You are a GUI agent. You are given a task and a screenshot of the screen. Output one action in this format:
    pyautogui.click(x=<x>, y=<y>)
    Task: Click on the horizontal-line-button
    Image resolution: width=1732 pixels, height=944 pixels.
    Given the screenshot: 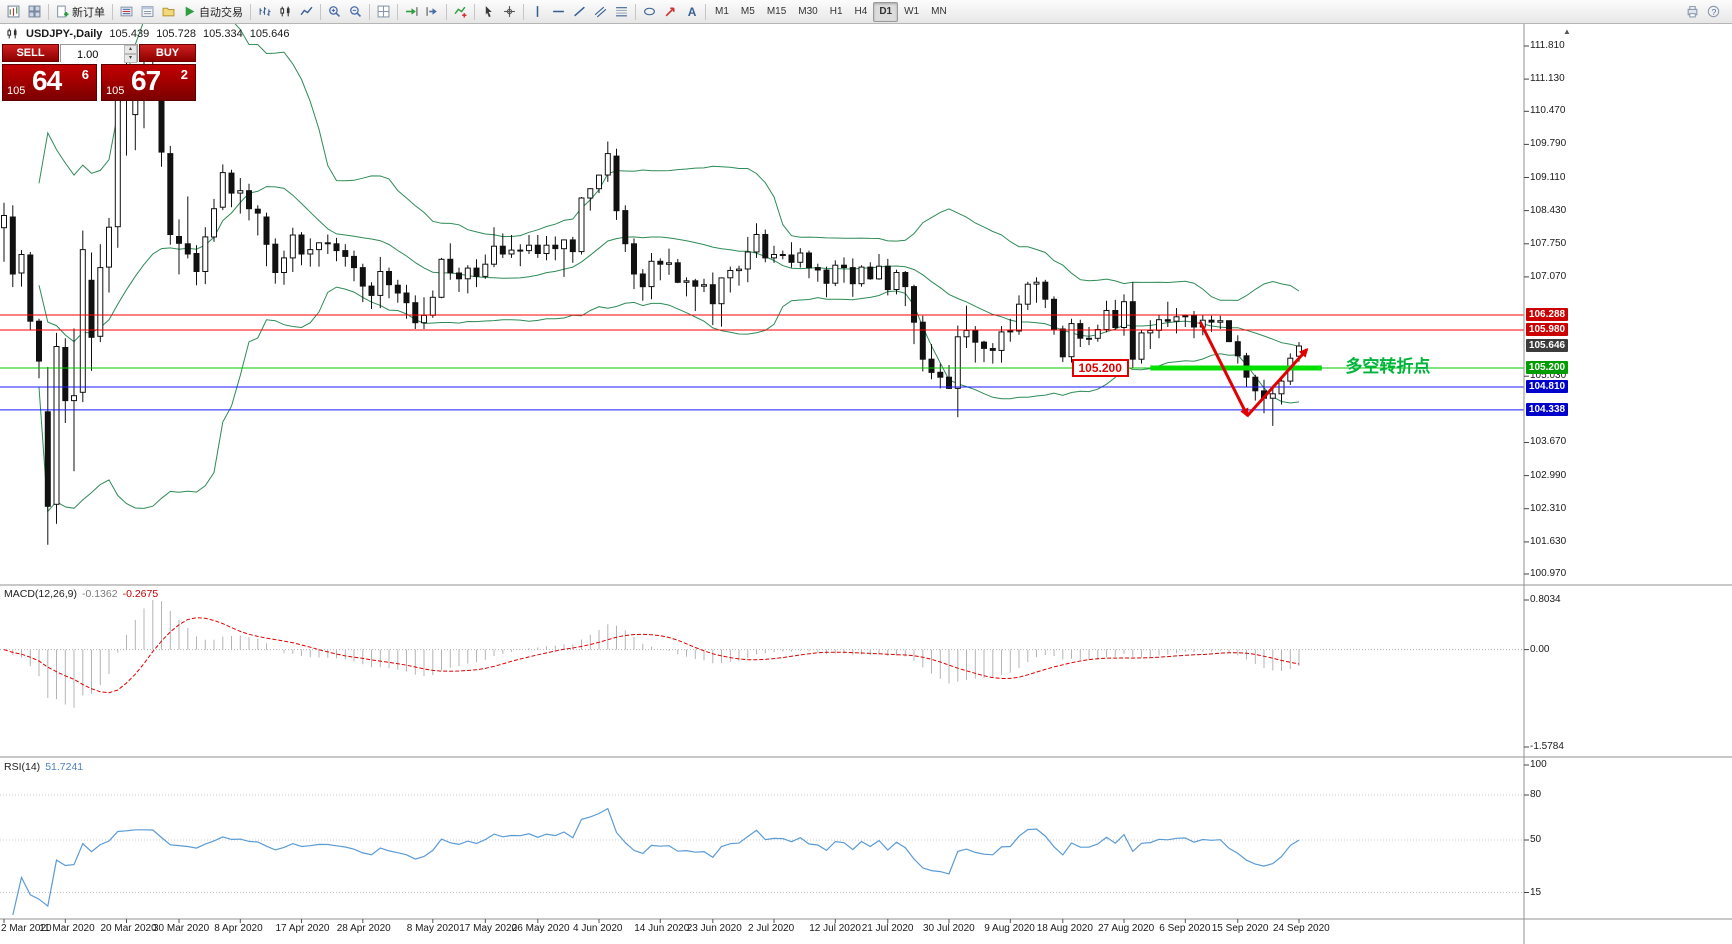 What is the action you would take?
    pyautogui.click(x=558, y=12)
    